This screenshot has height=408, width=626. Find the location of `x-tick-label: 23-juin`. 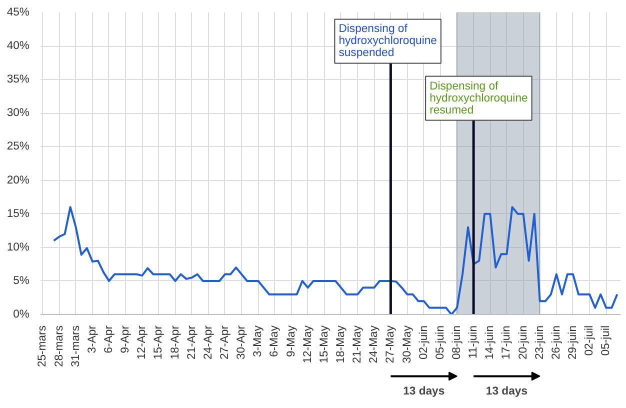

x-tick-label: 23-juin is located at coordinates (540, 342).